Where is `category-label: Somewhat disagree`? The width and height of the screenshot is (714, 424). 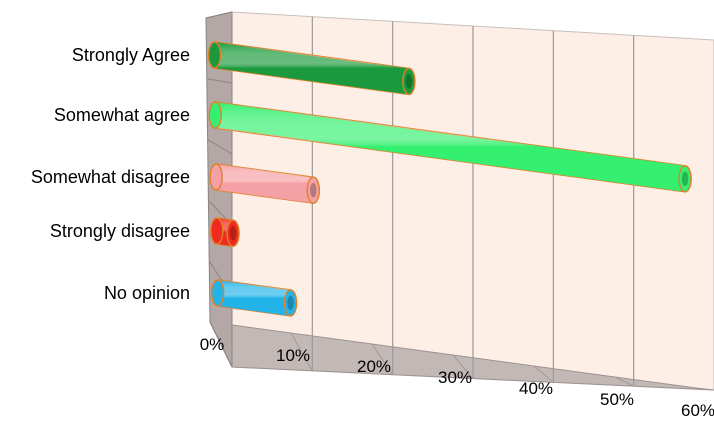
category-label: Somewhat disagree is located at coordinates (110, 177).